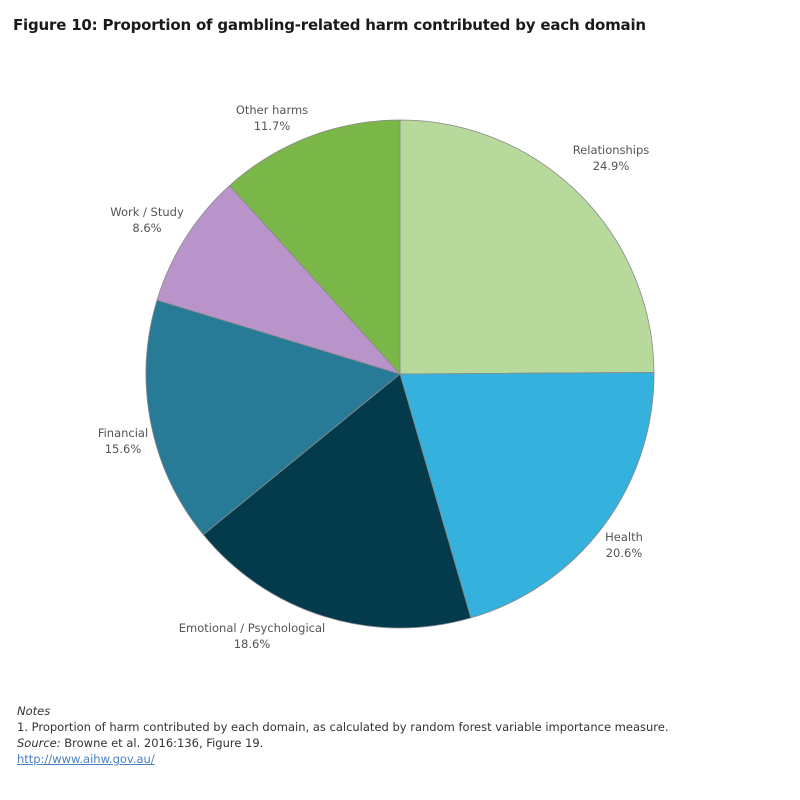 This screenshot has width=800, height=800. What do you see at coordinates (315, 247) in the screenshot?
I see `pie-slice-other-harms` at bounding box center [315, 247].